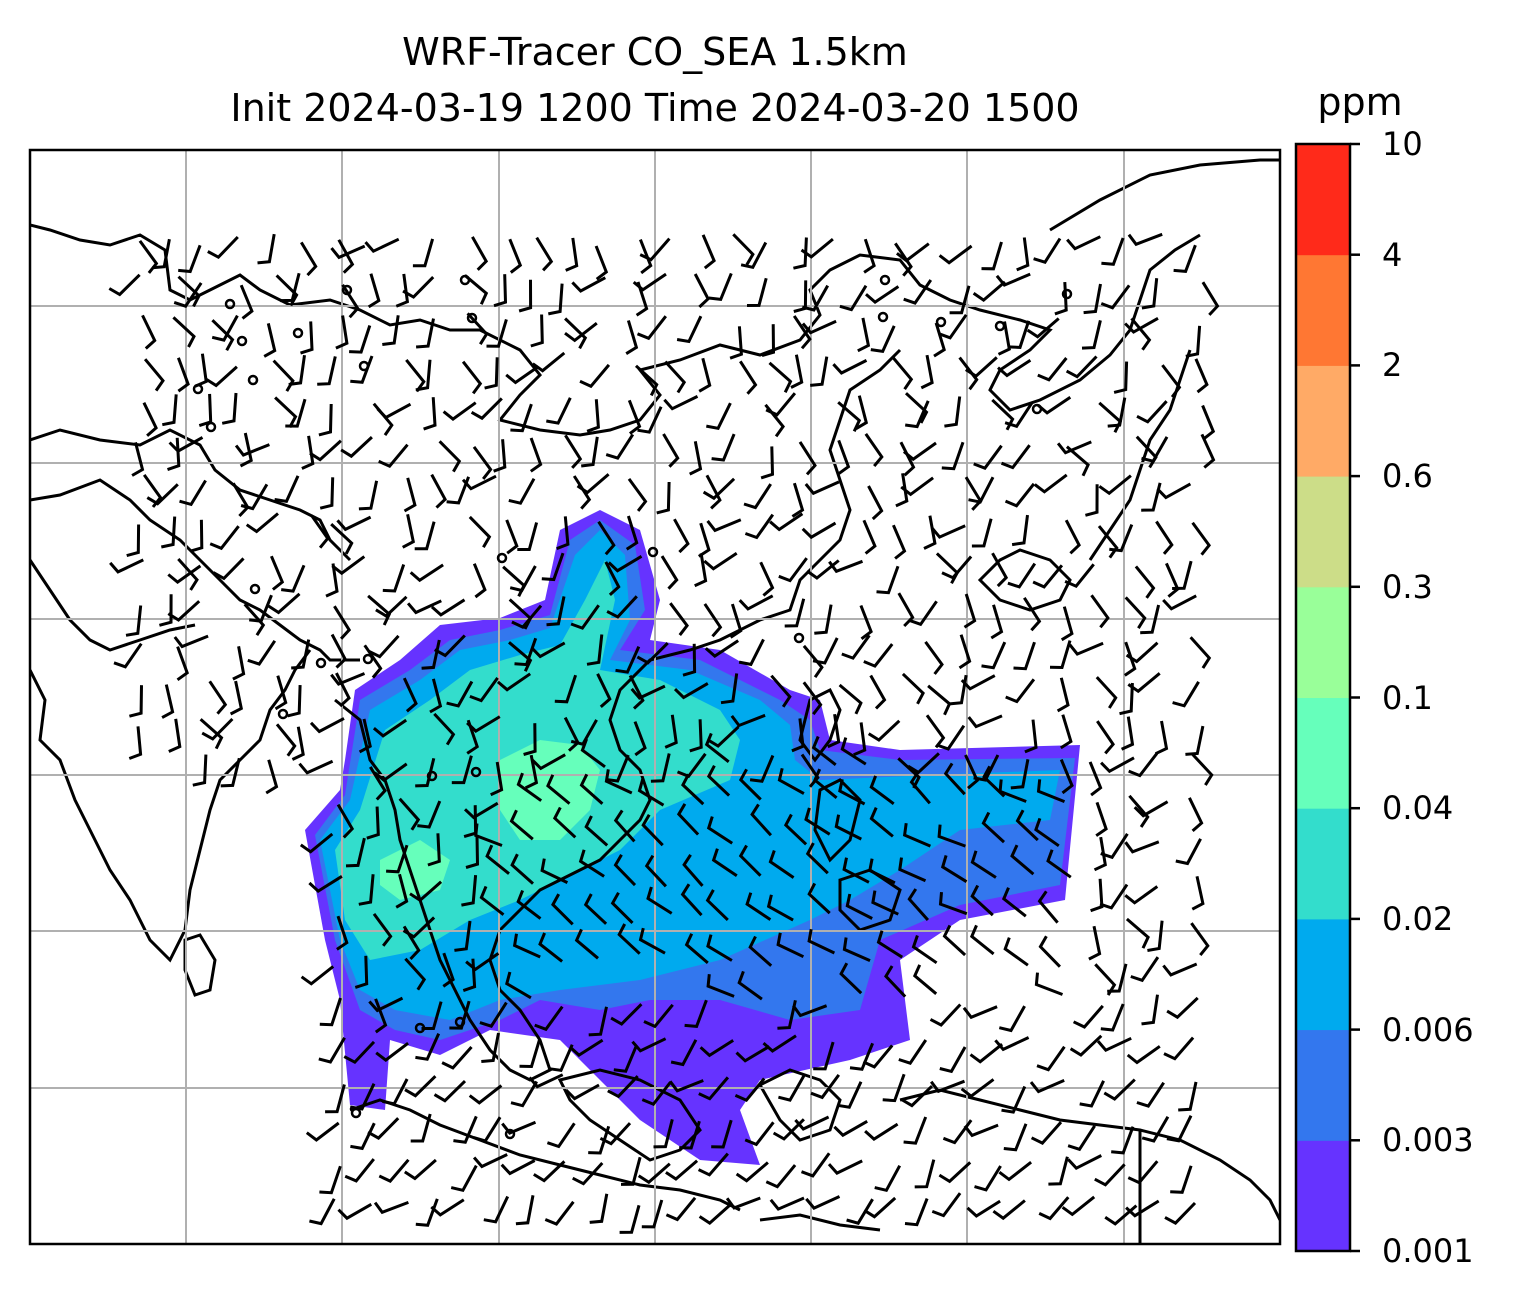 The image size is (1528, 1306). What do you see at coordinates (1407, 476) in the screenshot?
I see `colorbar-tick-label: 0.6` at bounding box center [1407, 476].